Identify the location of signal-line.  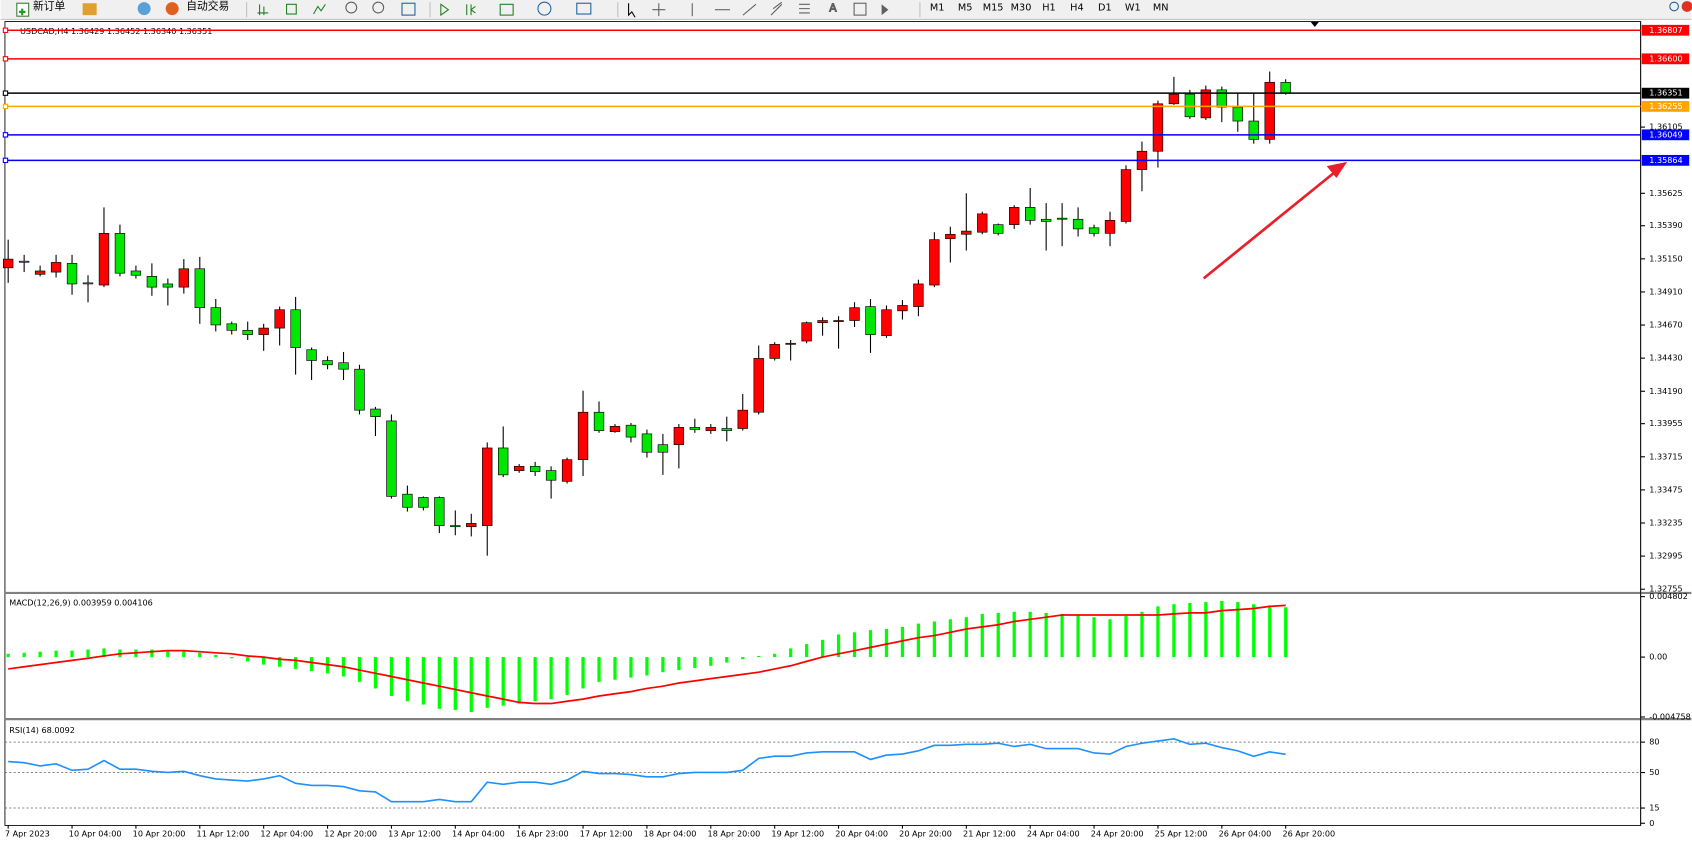
(647, 654).